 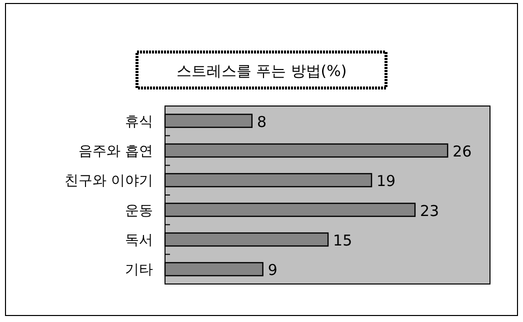 What do you see at coordinates (261, 121) in the screenshot?
I see `data-label: 8` at bounding box center [261, 121].